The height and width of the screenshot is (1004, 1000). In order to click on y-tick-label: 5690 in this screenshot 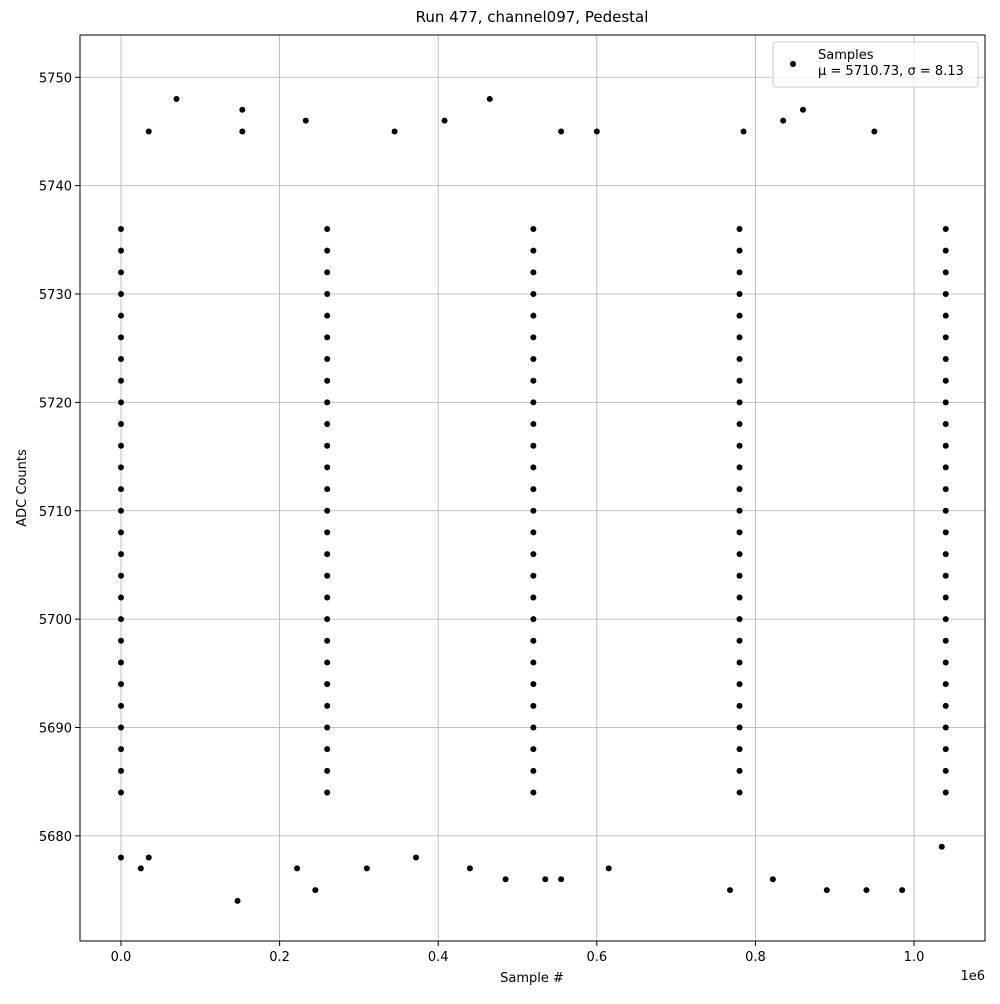, I will do `click(55, 729)`.